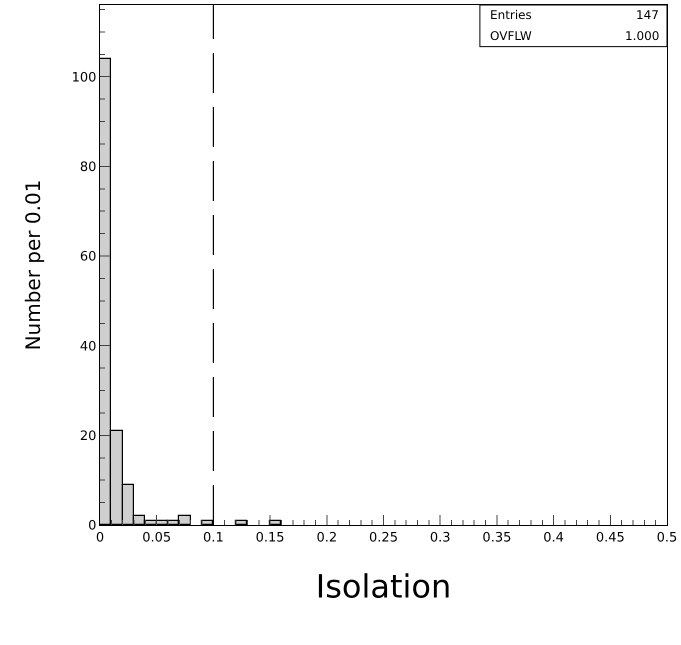 This screenshot has height=645, width=681. What do you see at coordinates (213, 538) in the screenshot?
I see `x-tick-label: 0.1` at bounding box center [213, 538].